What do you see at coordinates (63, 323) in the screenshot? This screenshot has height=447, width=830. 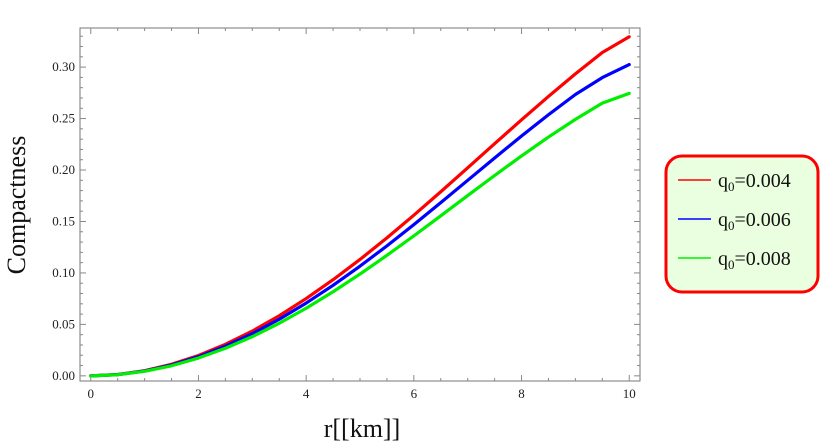 I see `y-tick-label: 0.05` at bounding box center [63, 323].